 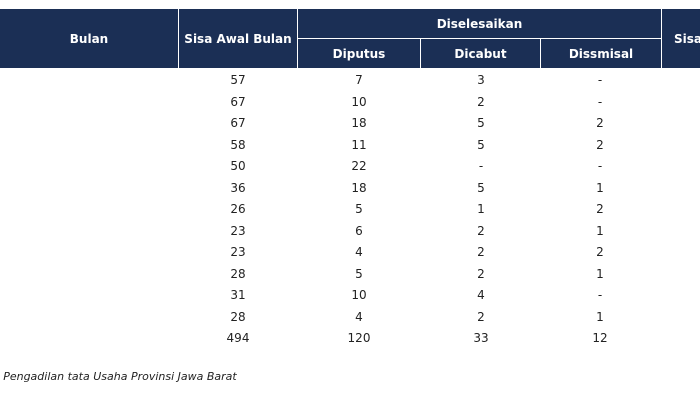 What do you see at coordinates (359, 80) in the screenshot?
I see `cell-diputus: 7` at bounding box center [359, 80].